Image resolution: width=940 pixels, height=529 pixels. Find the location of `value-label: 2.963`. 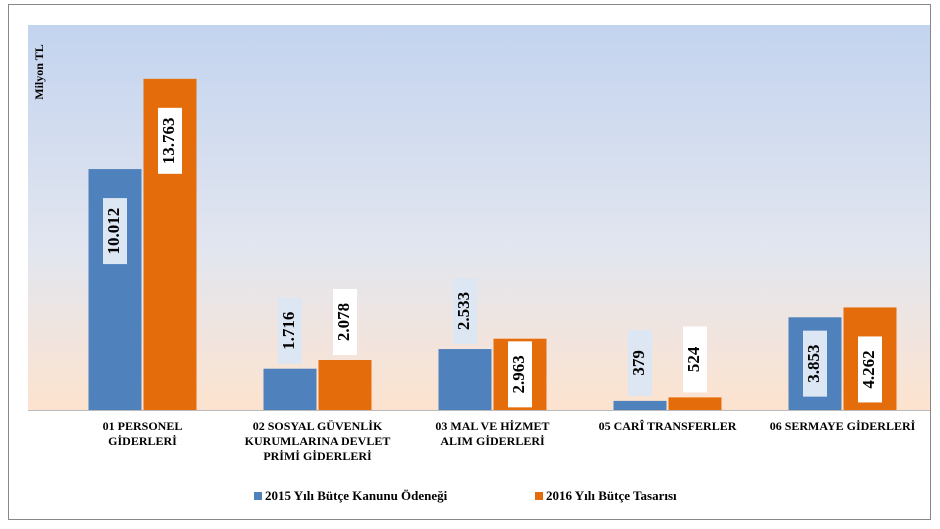

value-label: 2.963 is located at coordinates (518, 374).